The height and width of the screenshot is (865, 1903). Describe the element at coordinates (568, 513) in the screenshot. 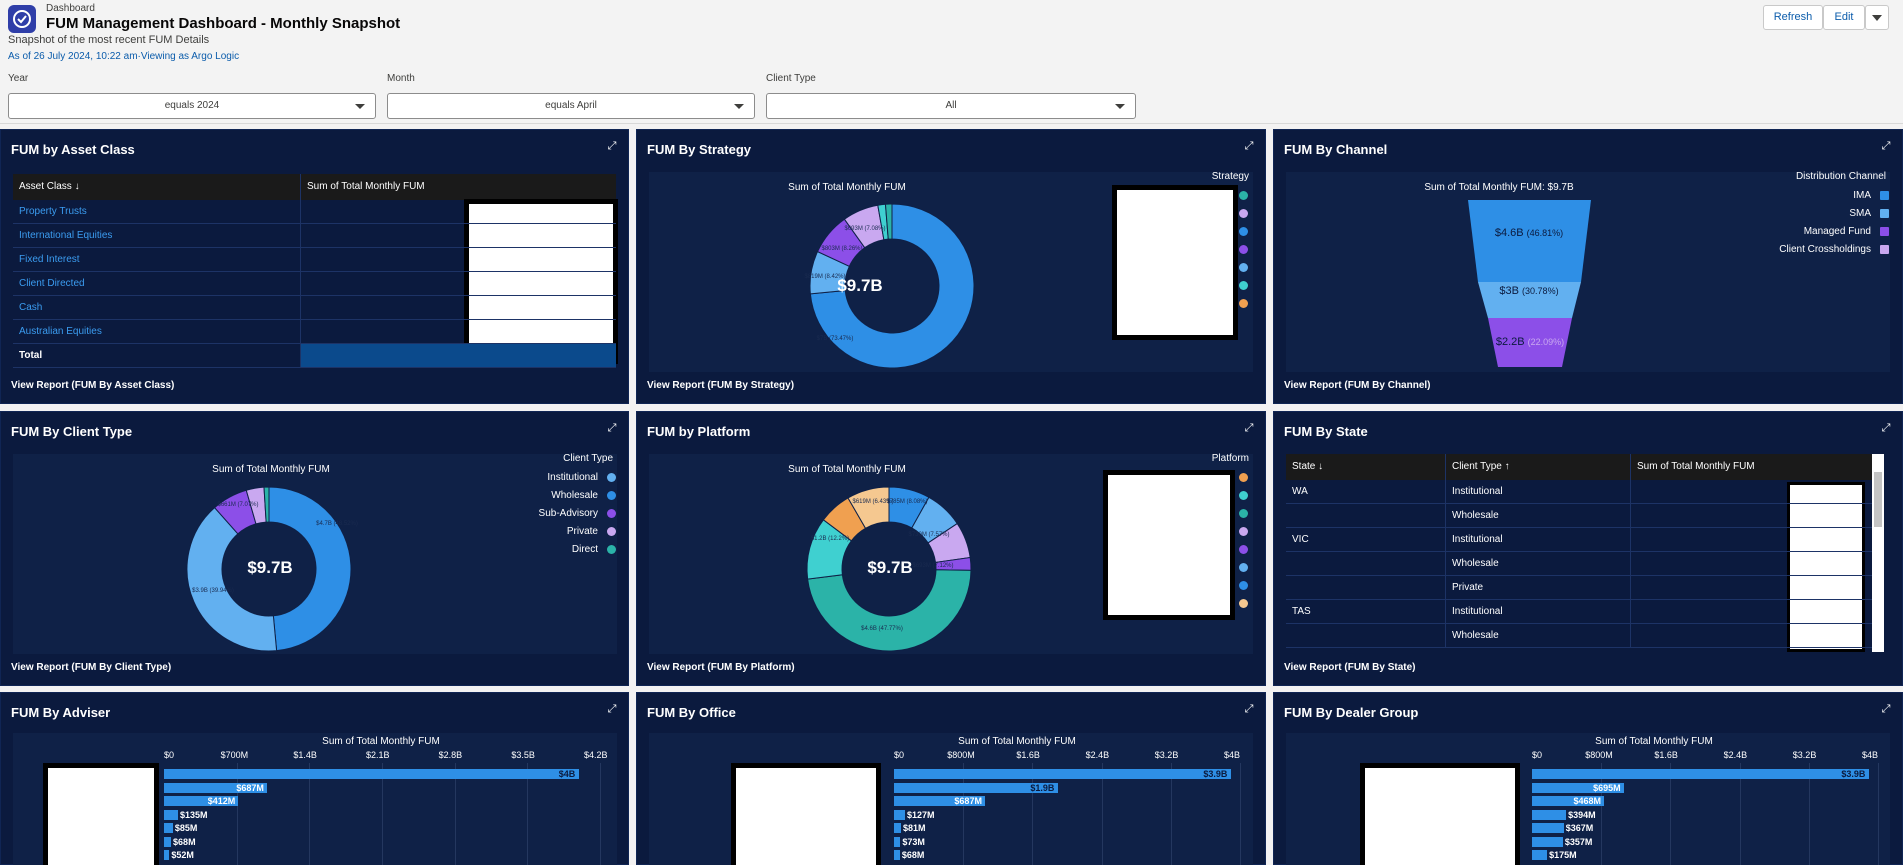

I see `legend-item-label: Sub-Advisory` at that location.